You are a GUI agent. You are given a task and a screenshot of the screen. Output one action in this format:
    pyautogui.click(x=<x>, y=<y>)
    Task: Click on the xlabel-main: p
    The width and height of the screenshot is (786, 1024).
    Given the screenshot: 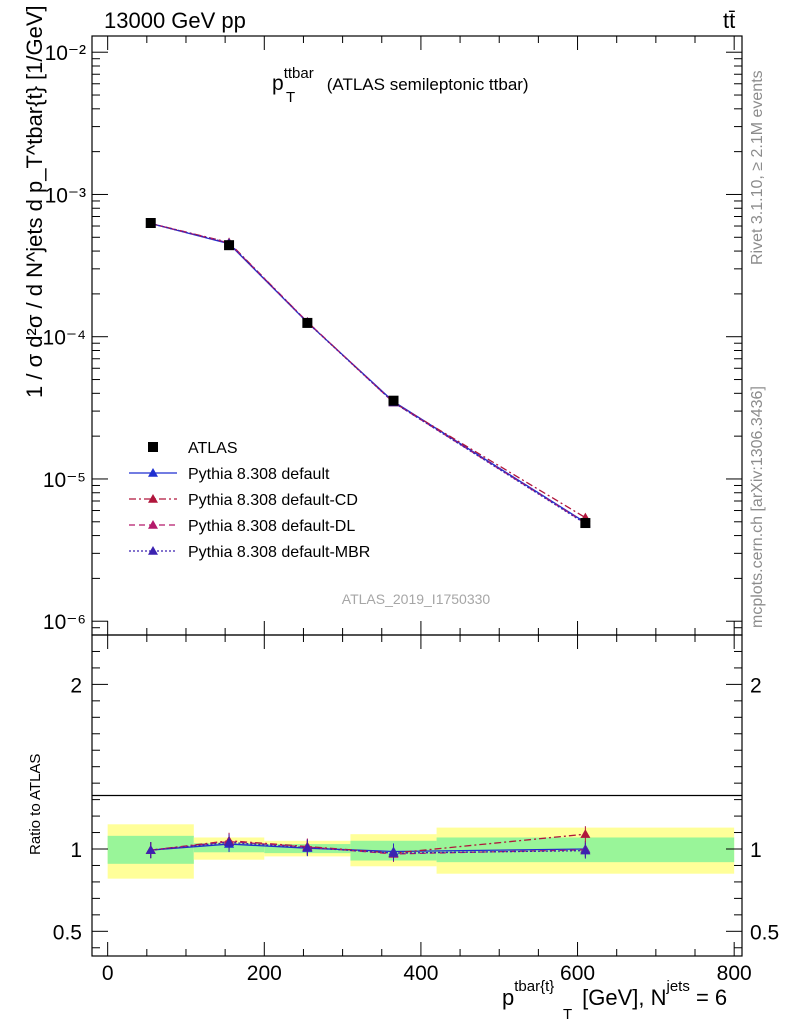 What is the action you would take?
    pyautogui.click(x=508, y=997)
    